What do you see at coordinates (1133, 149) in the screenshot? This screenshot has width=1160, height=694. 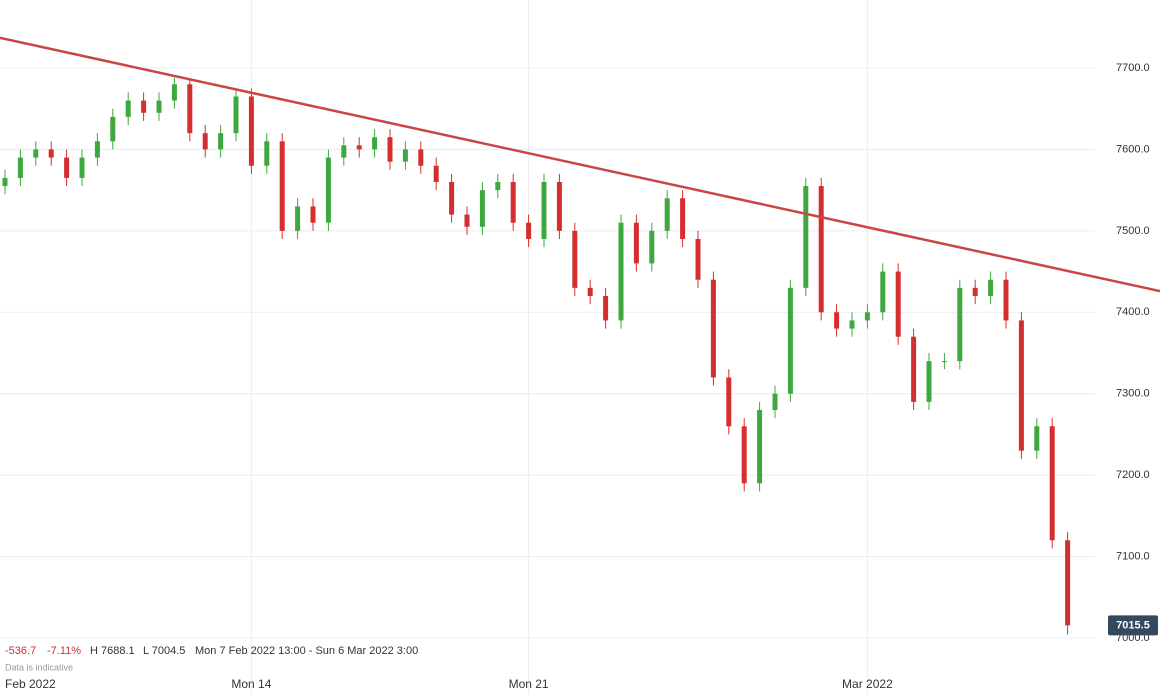 I see `y-tick-label: 7600.0` at bounding box center [1133, 149].